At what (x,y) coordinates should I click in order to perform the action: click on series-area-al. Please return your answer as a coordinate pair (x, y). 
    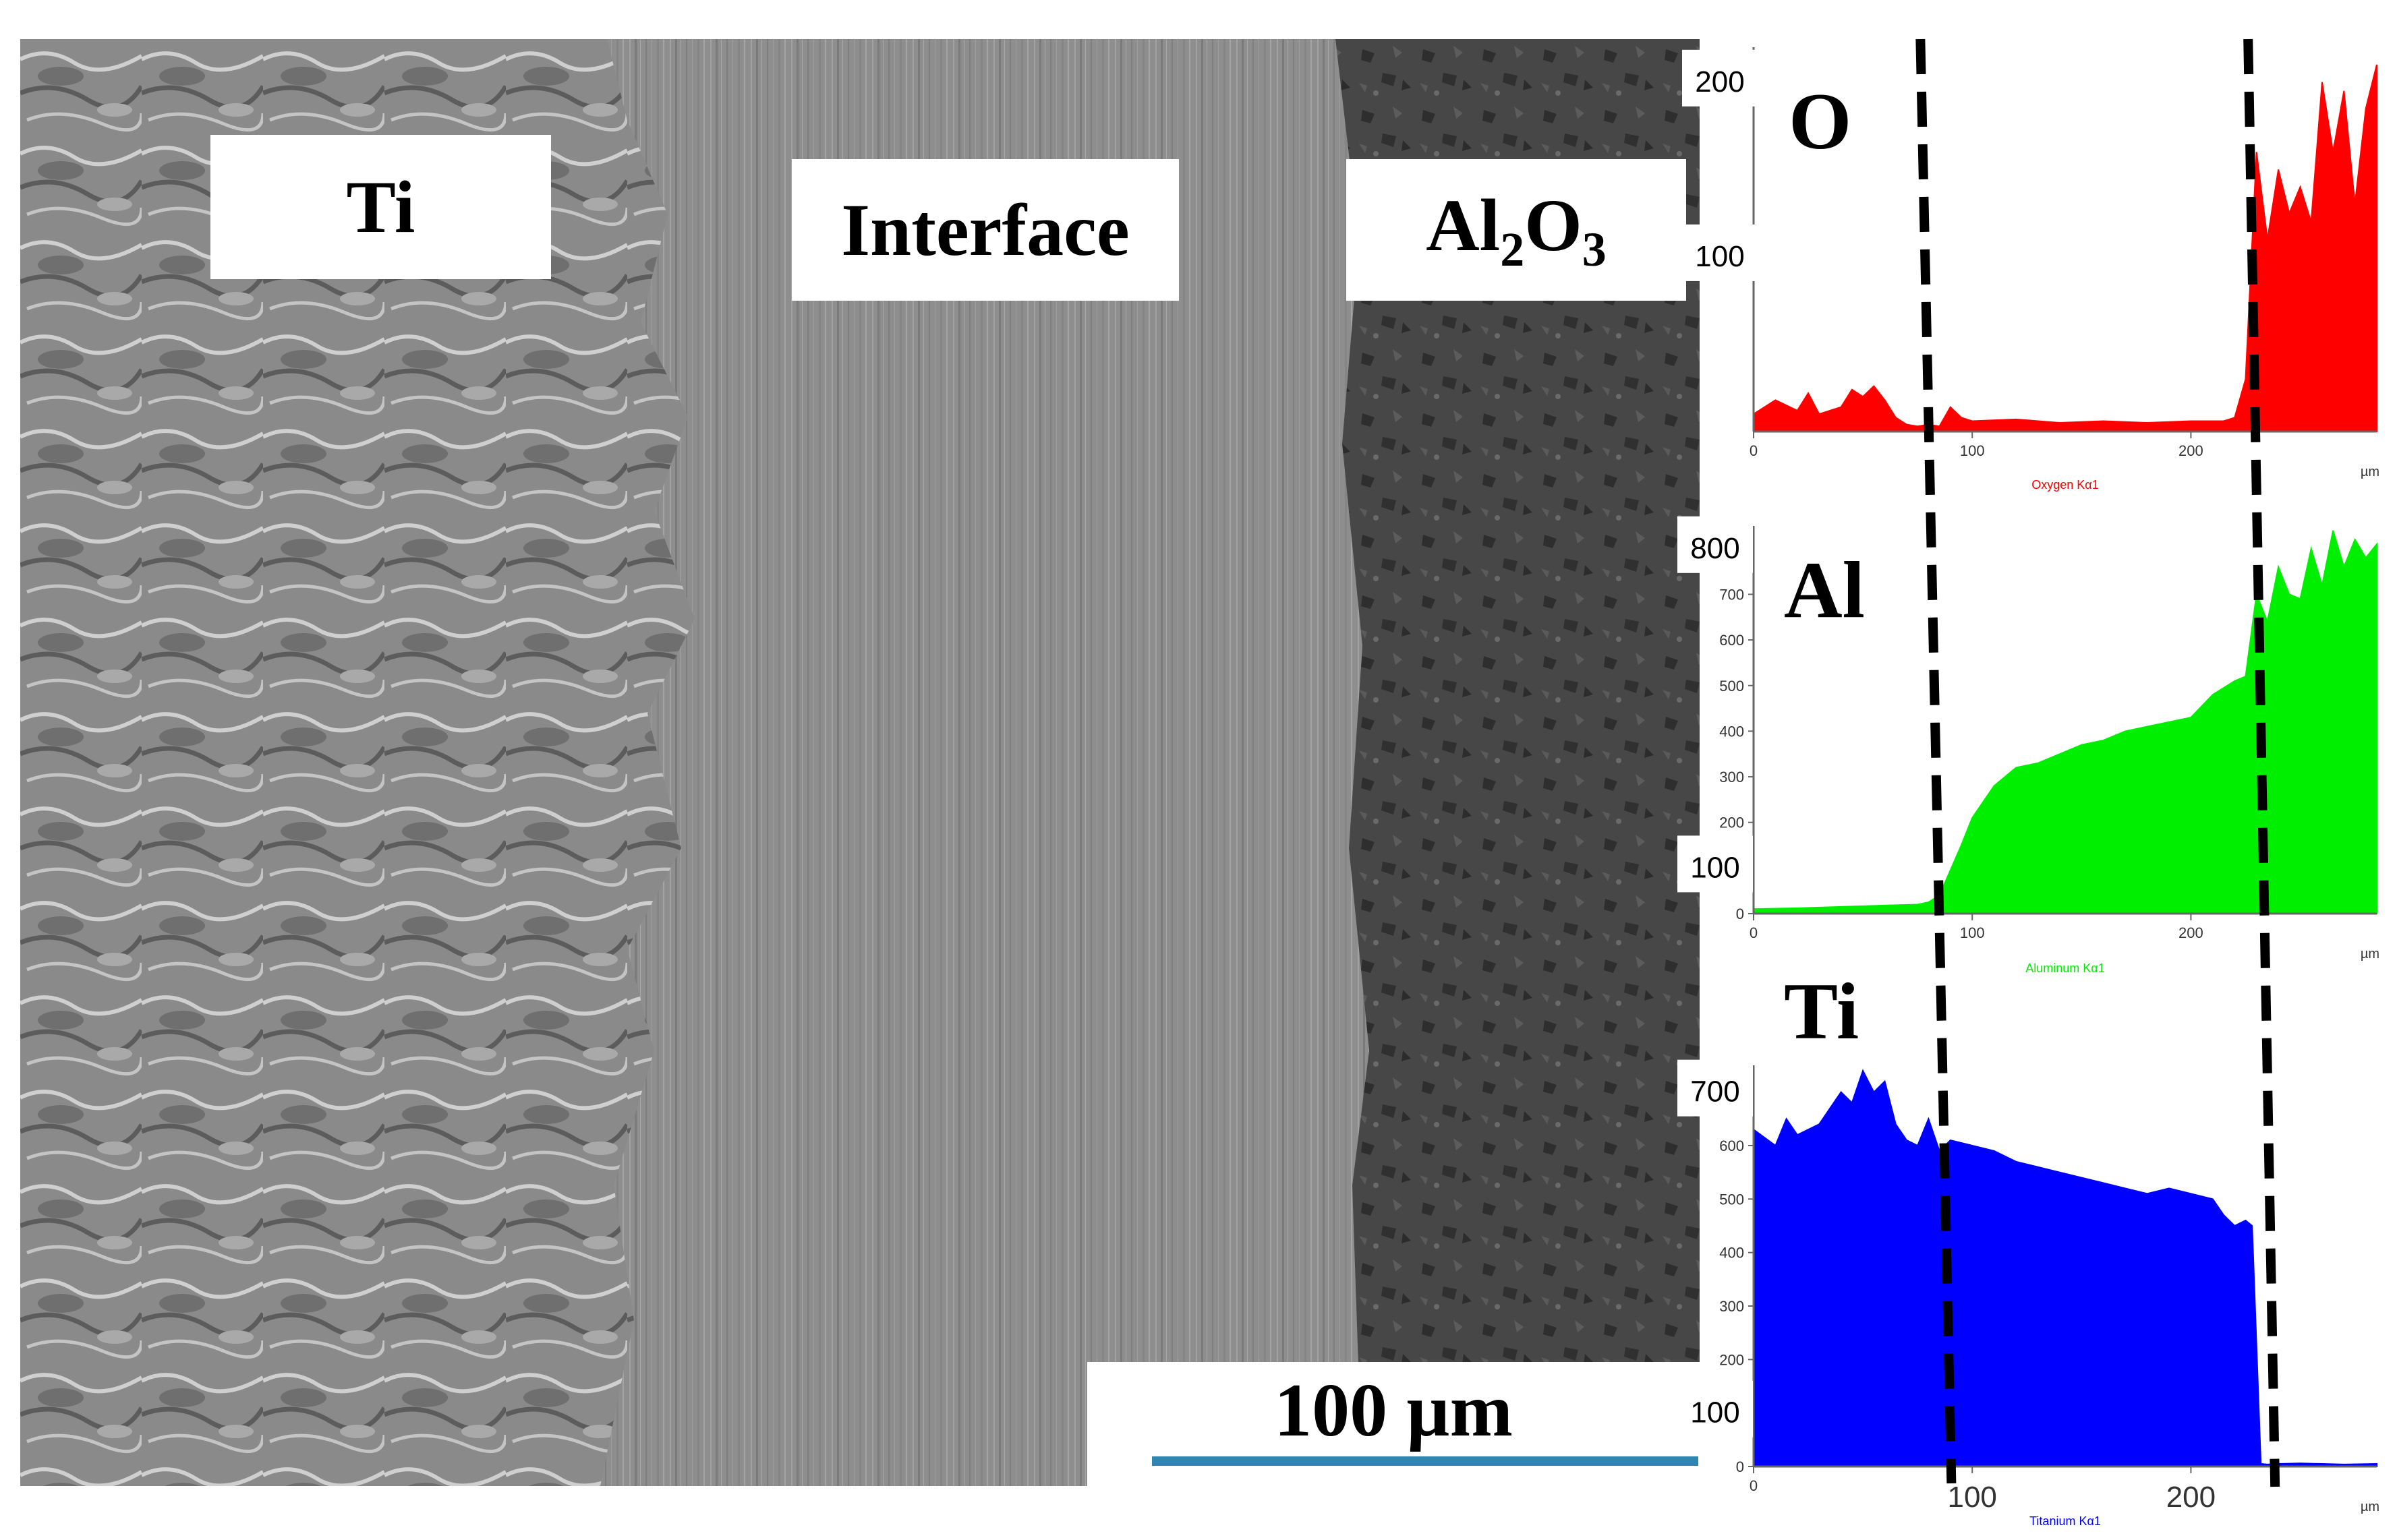
    Looking at the image, I should click on (2065, 722).